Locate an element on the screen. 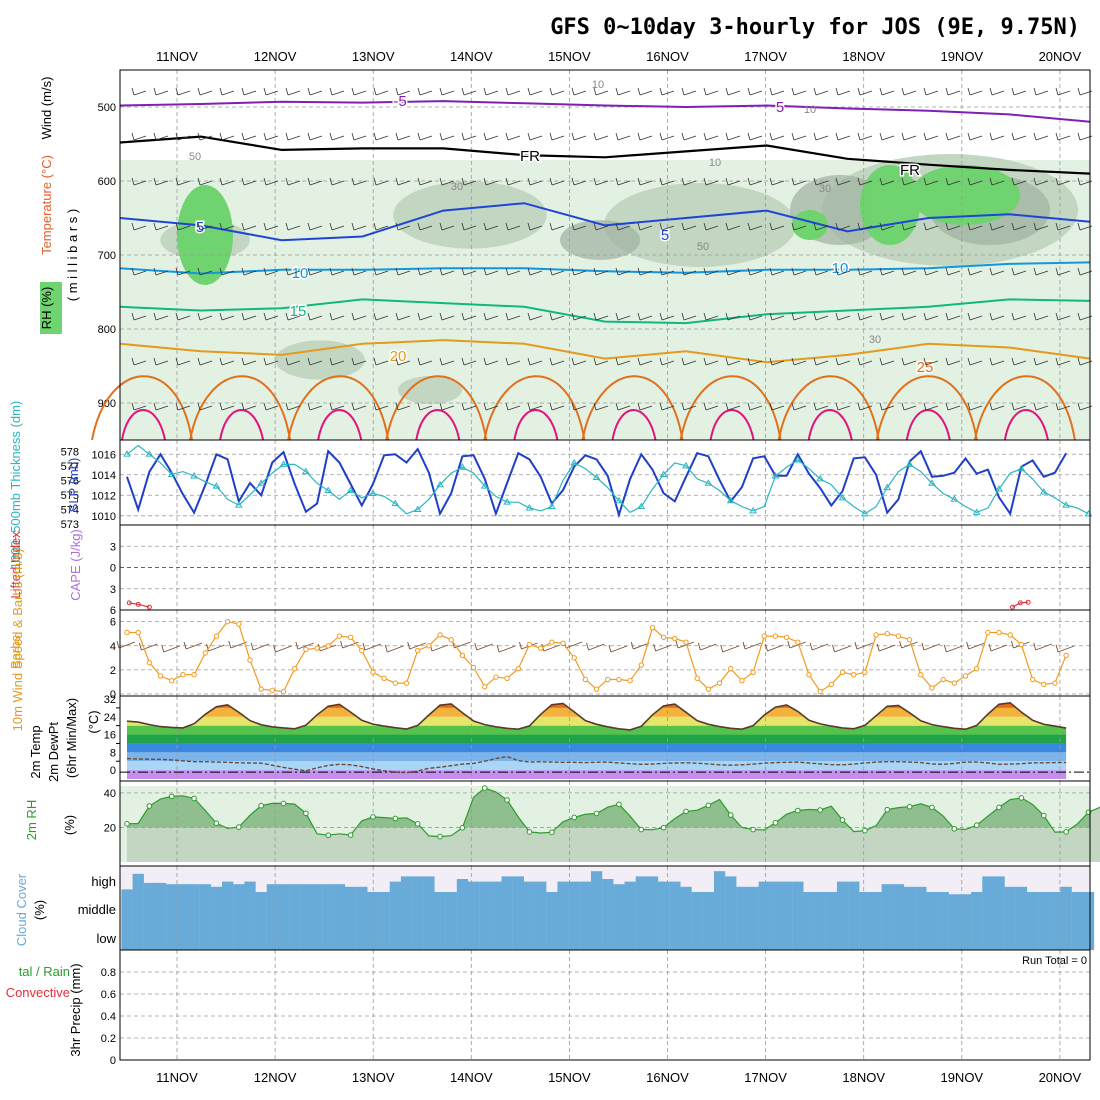 This screenshot has width=1100, height=1100. rh-contour-label: 10 is located at coordinates (715, 163).